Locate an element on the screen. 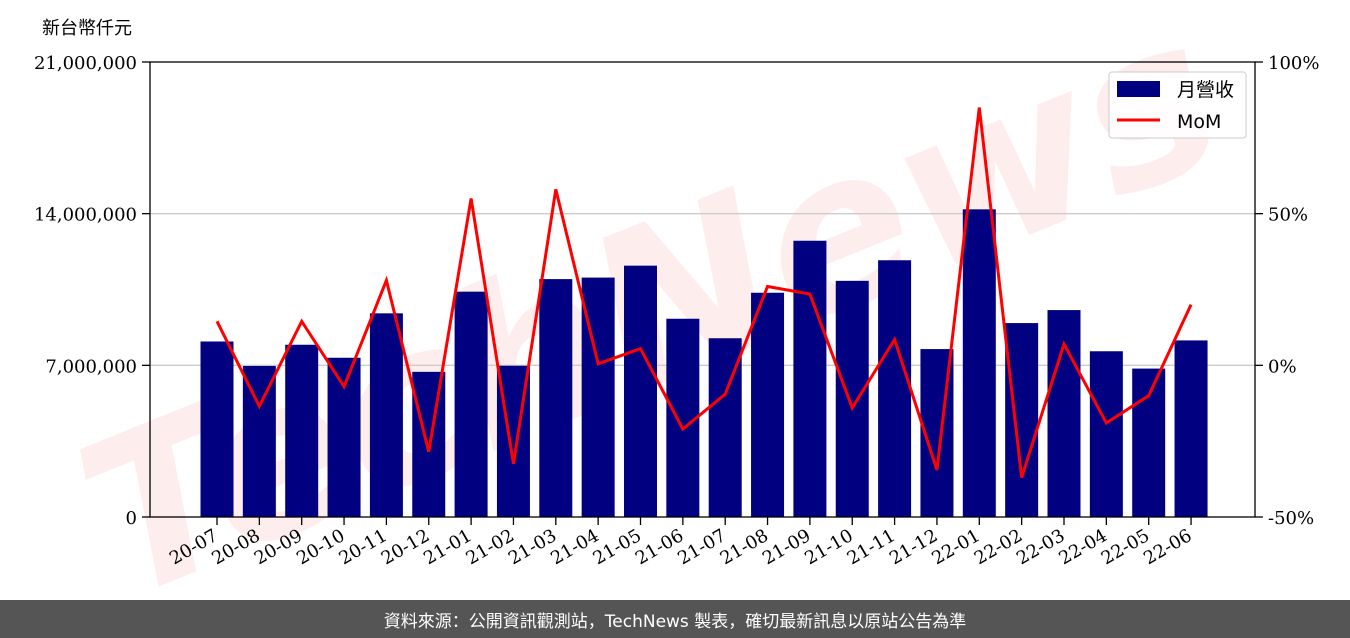 This screenshot has width=1350, height=638. legend-swatch-bar is located at coordinates (1138, 89).